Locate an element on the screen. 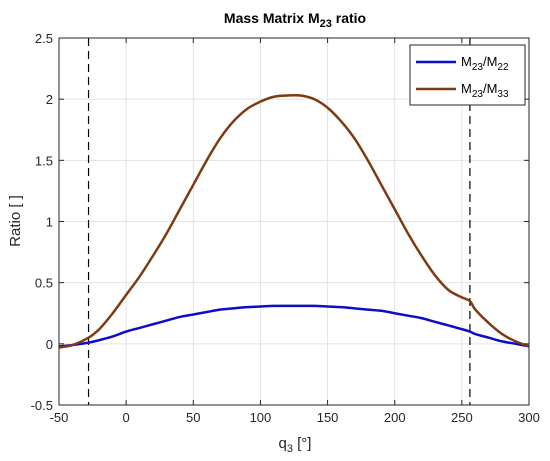 The image size is (550, 461). legend: M23/M22 M23/M33 is located at coordinates (467, 75).